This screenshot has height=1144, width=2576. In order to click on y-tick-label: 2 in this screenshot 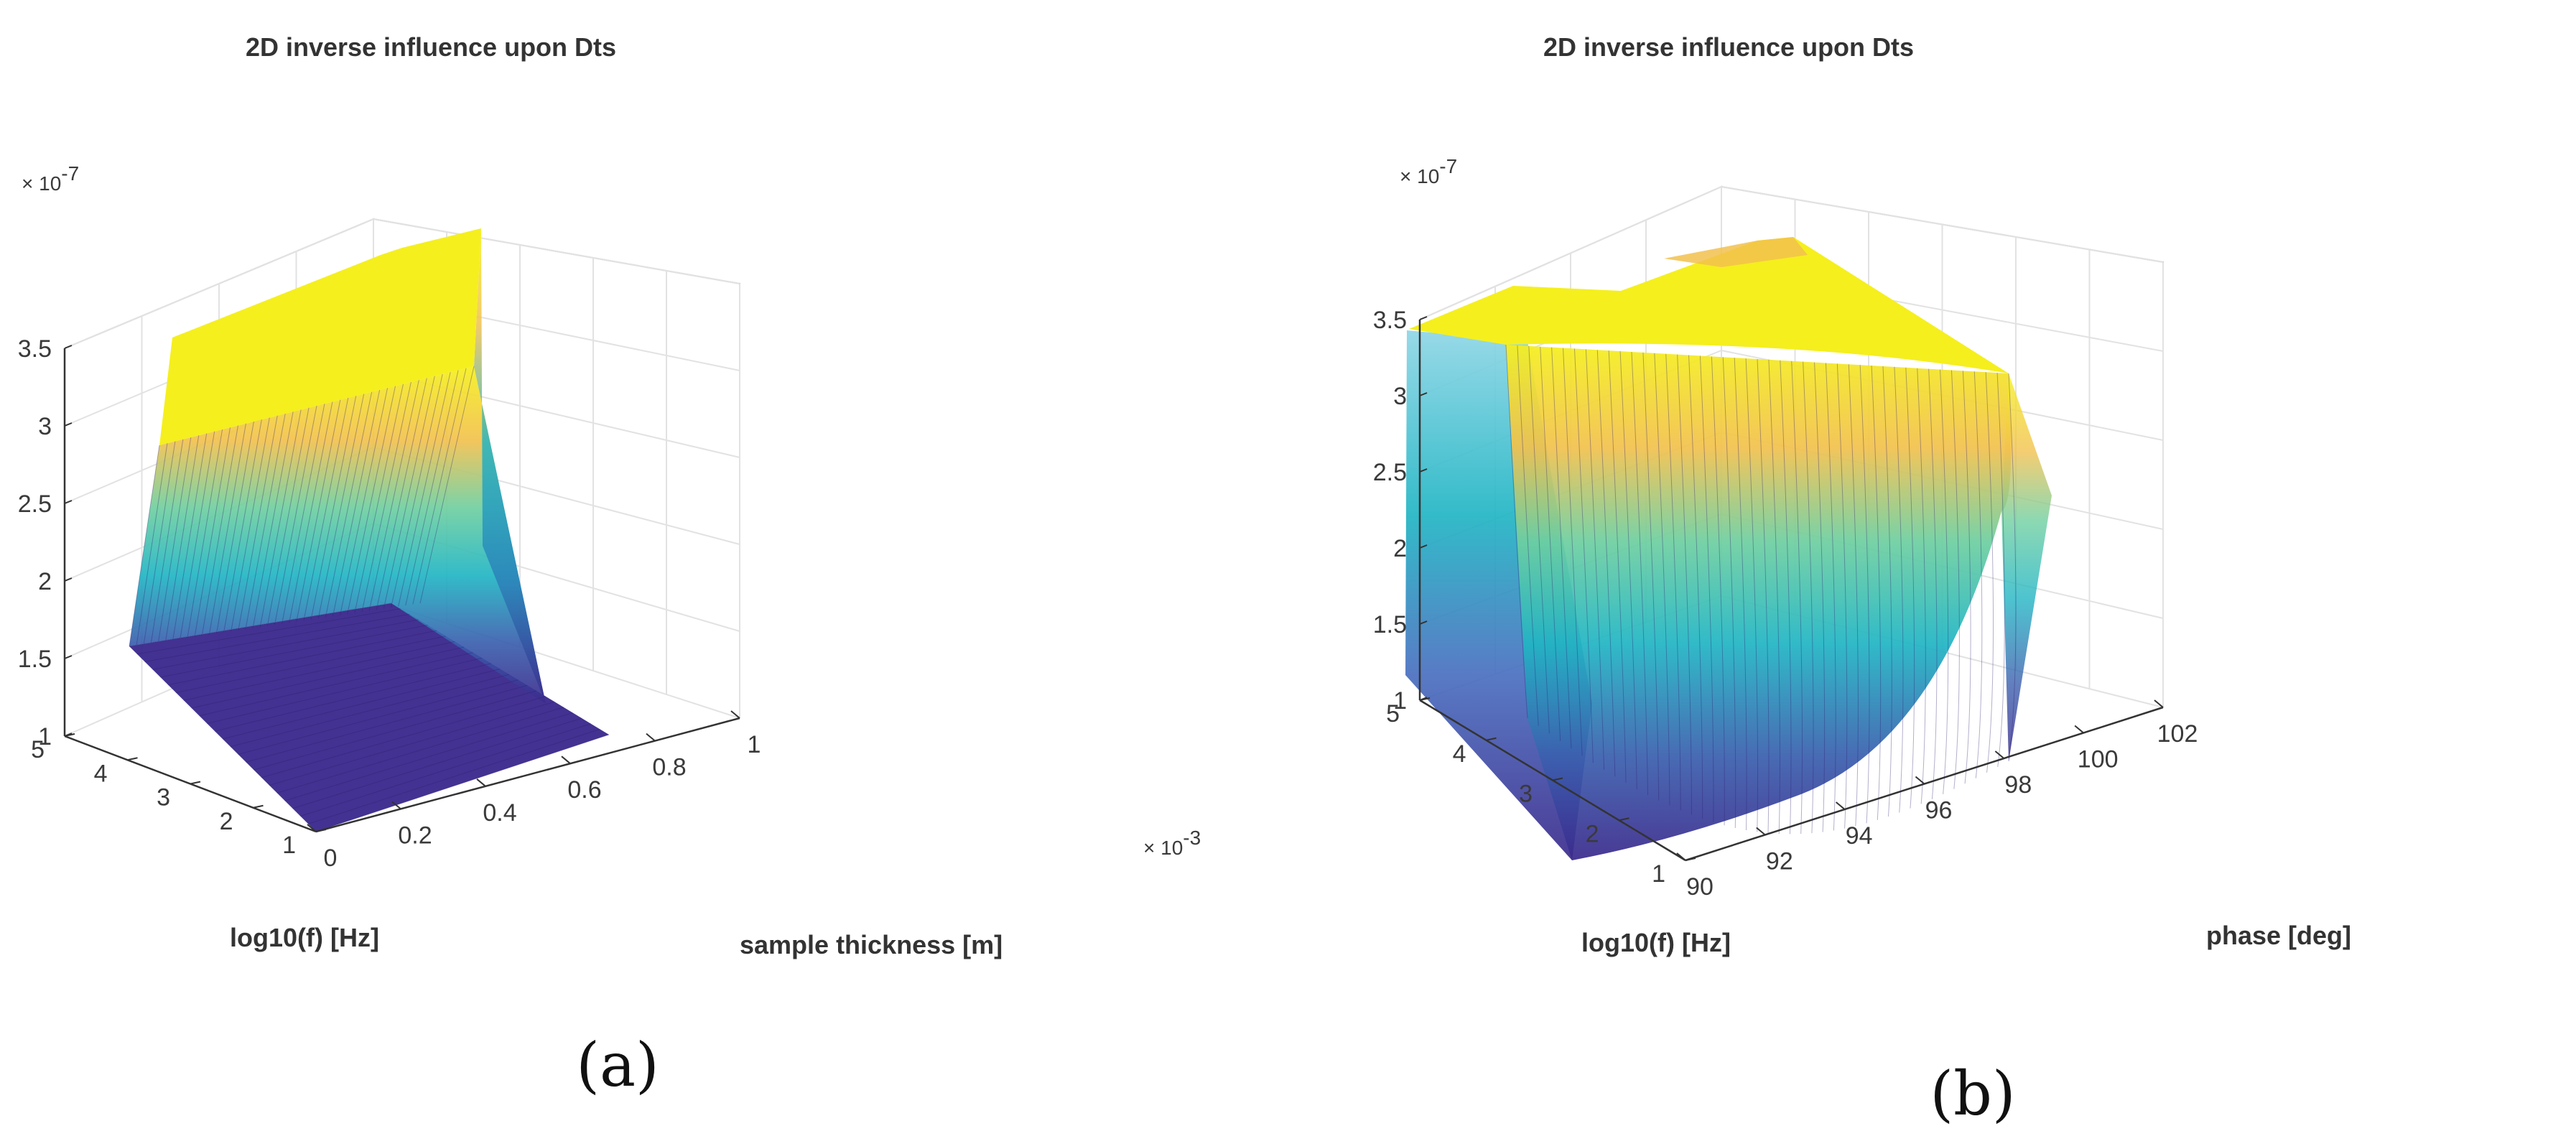, I will do `click(1592, 833)`.